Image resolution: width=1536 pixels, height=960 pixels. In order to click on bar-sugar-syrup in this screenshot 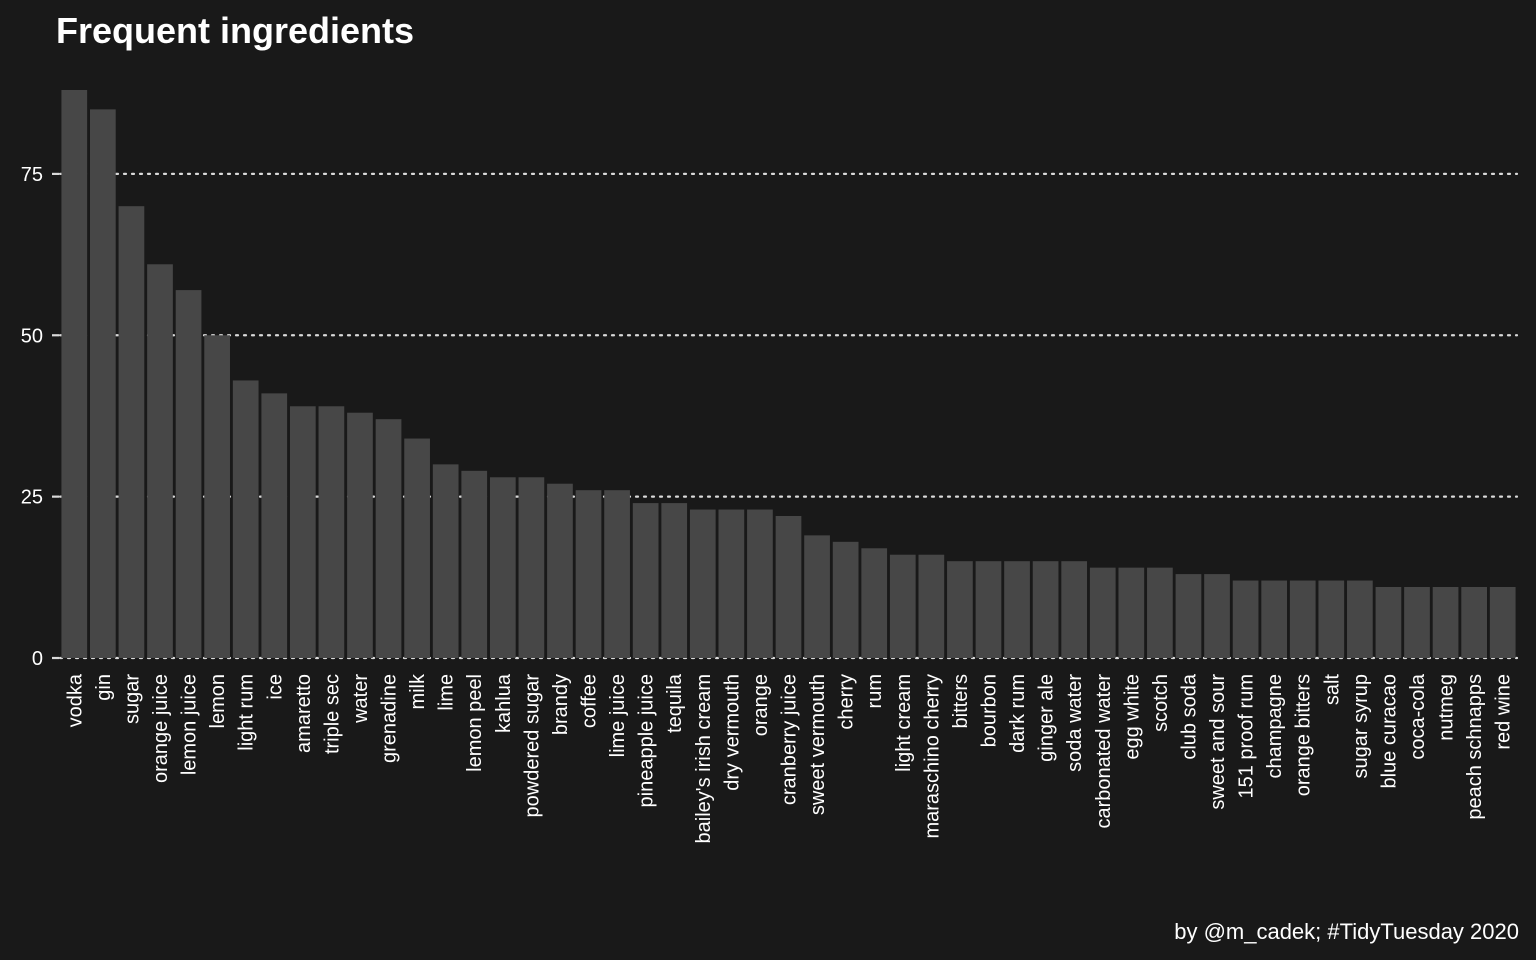, I will do `click(1360, 619)`.